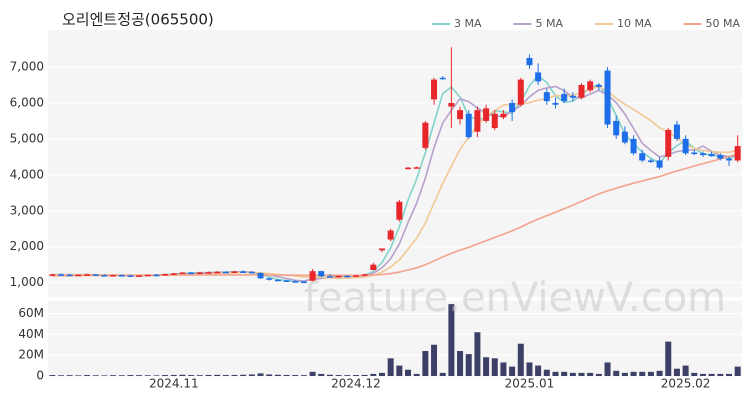 The height and width of the screenshot is (400, 750). I want to click on legend: 3 MA 5 MA 10 MA 50 MA, so click(586, 23).